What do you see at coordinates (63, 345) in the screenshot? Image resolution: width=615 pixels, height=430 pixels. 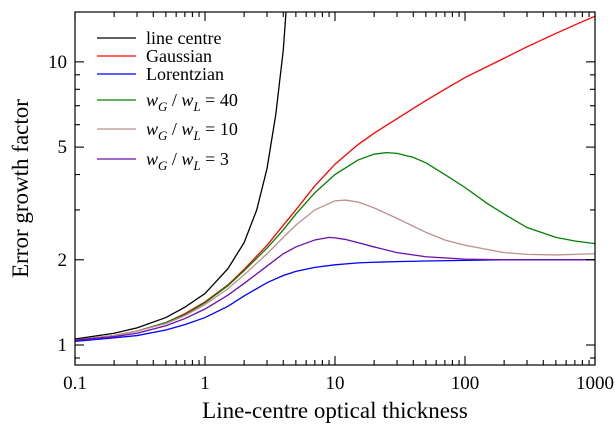 I see `y-tick-label: 1` at bounding box center [63, 345].